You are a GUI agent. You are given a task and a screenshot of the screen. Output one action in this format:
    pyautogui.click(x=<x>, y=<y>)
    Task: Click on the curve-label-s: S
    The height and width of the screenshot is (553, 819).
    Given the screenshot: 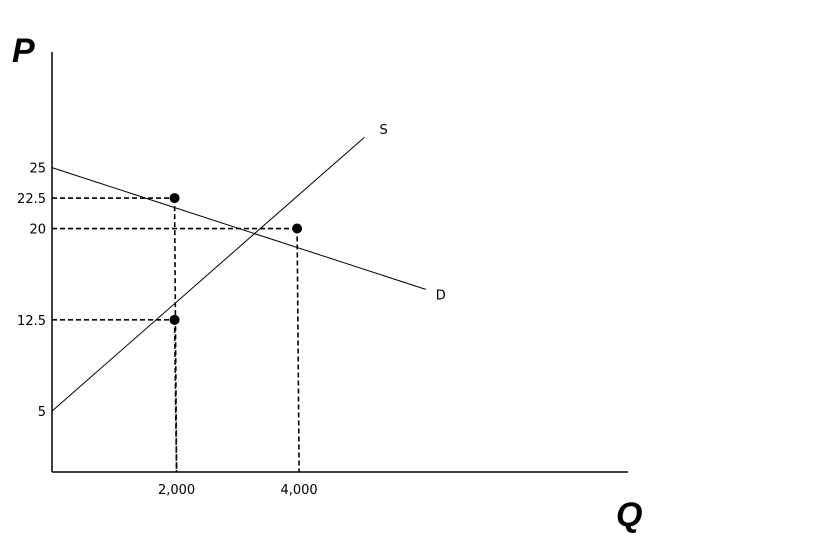 What is the action you would take?
    pyautogui.click(x=384, y=130)
    